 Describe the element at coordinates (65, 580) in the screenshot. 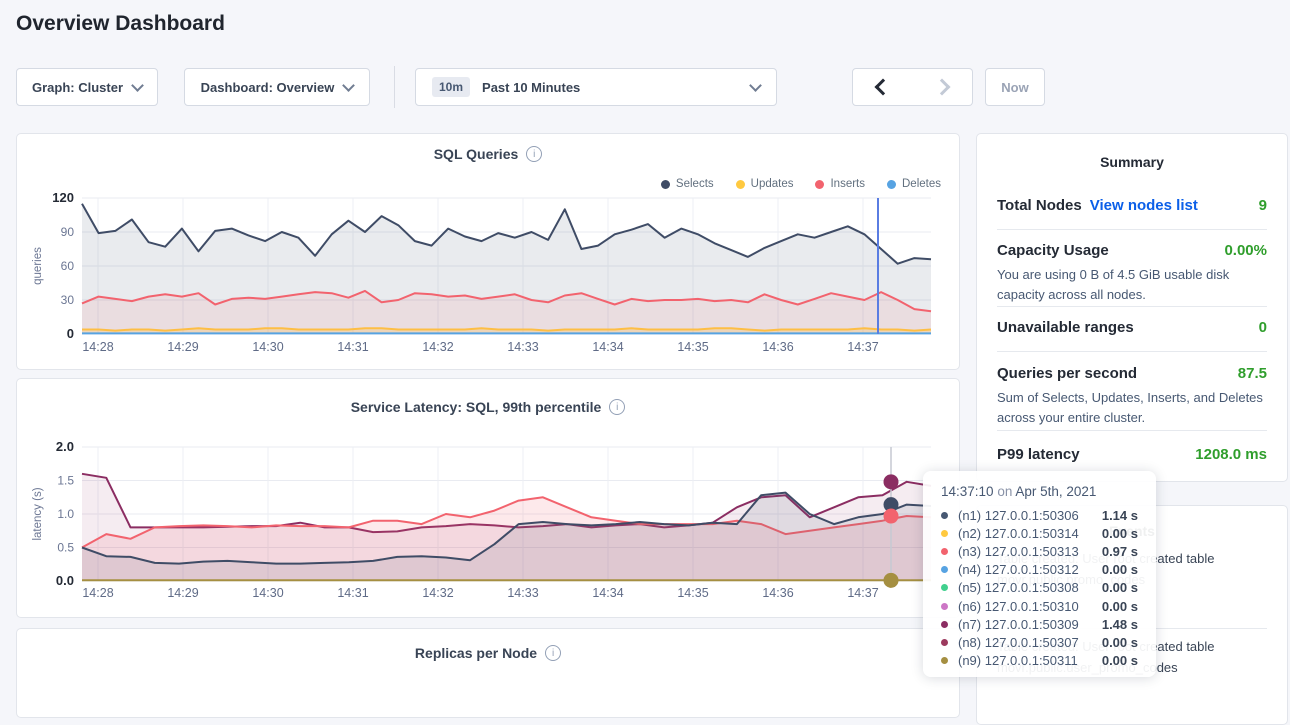

I see `svg-text: 0.0` at that location.